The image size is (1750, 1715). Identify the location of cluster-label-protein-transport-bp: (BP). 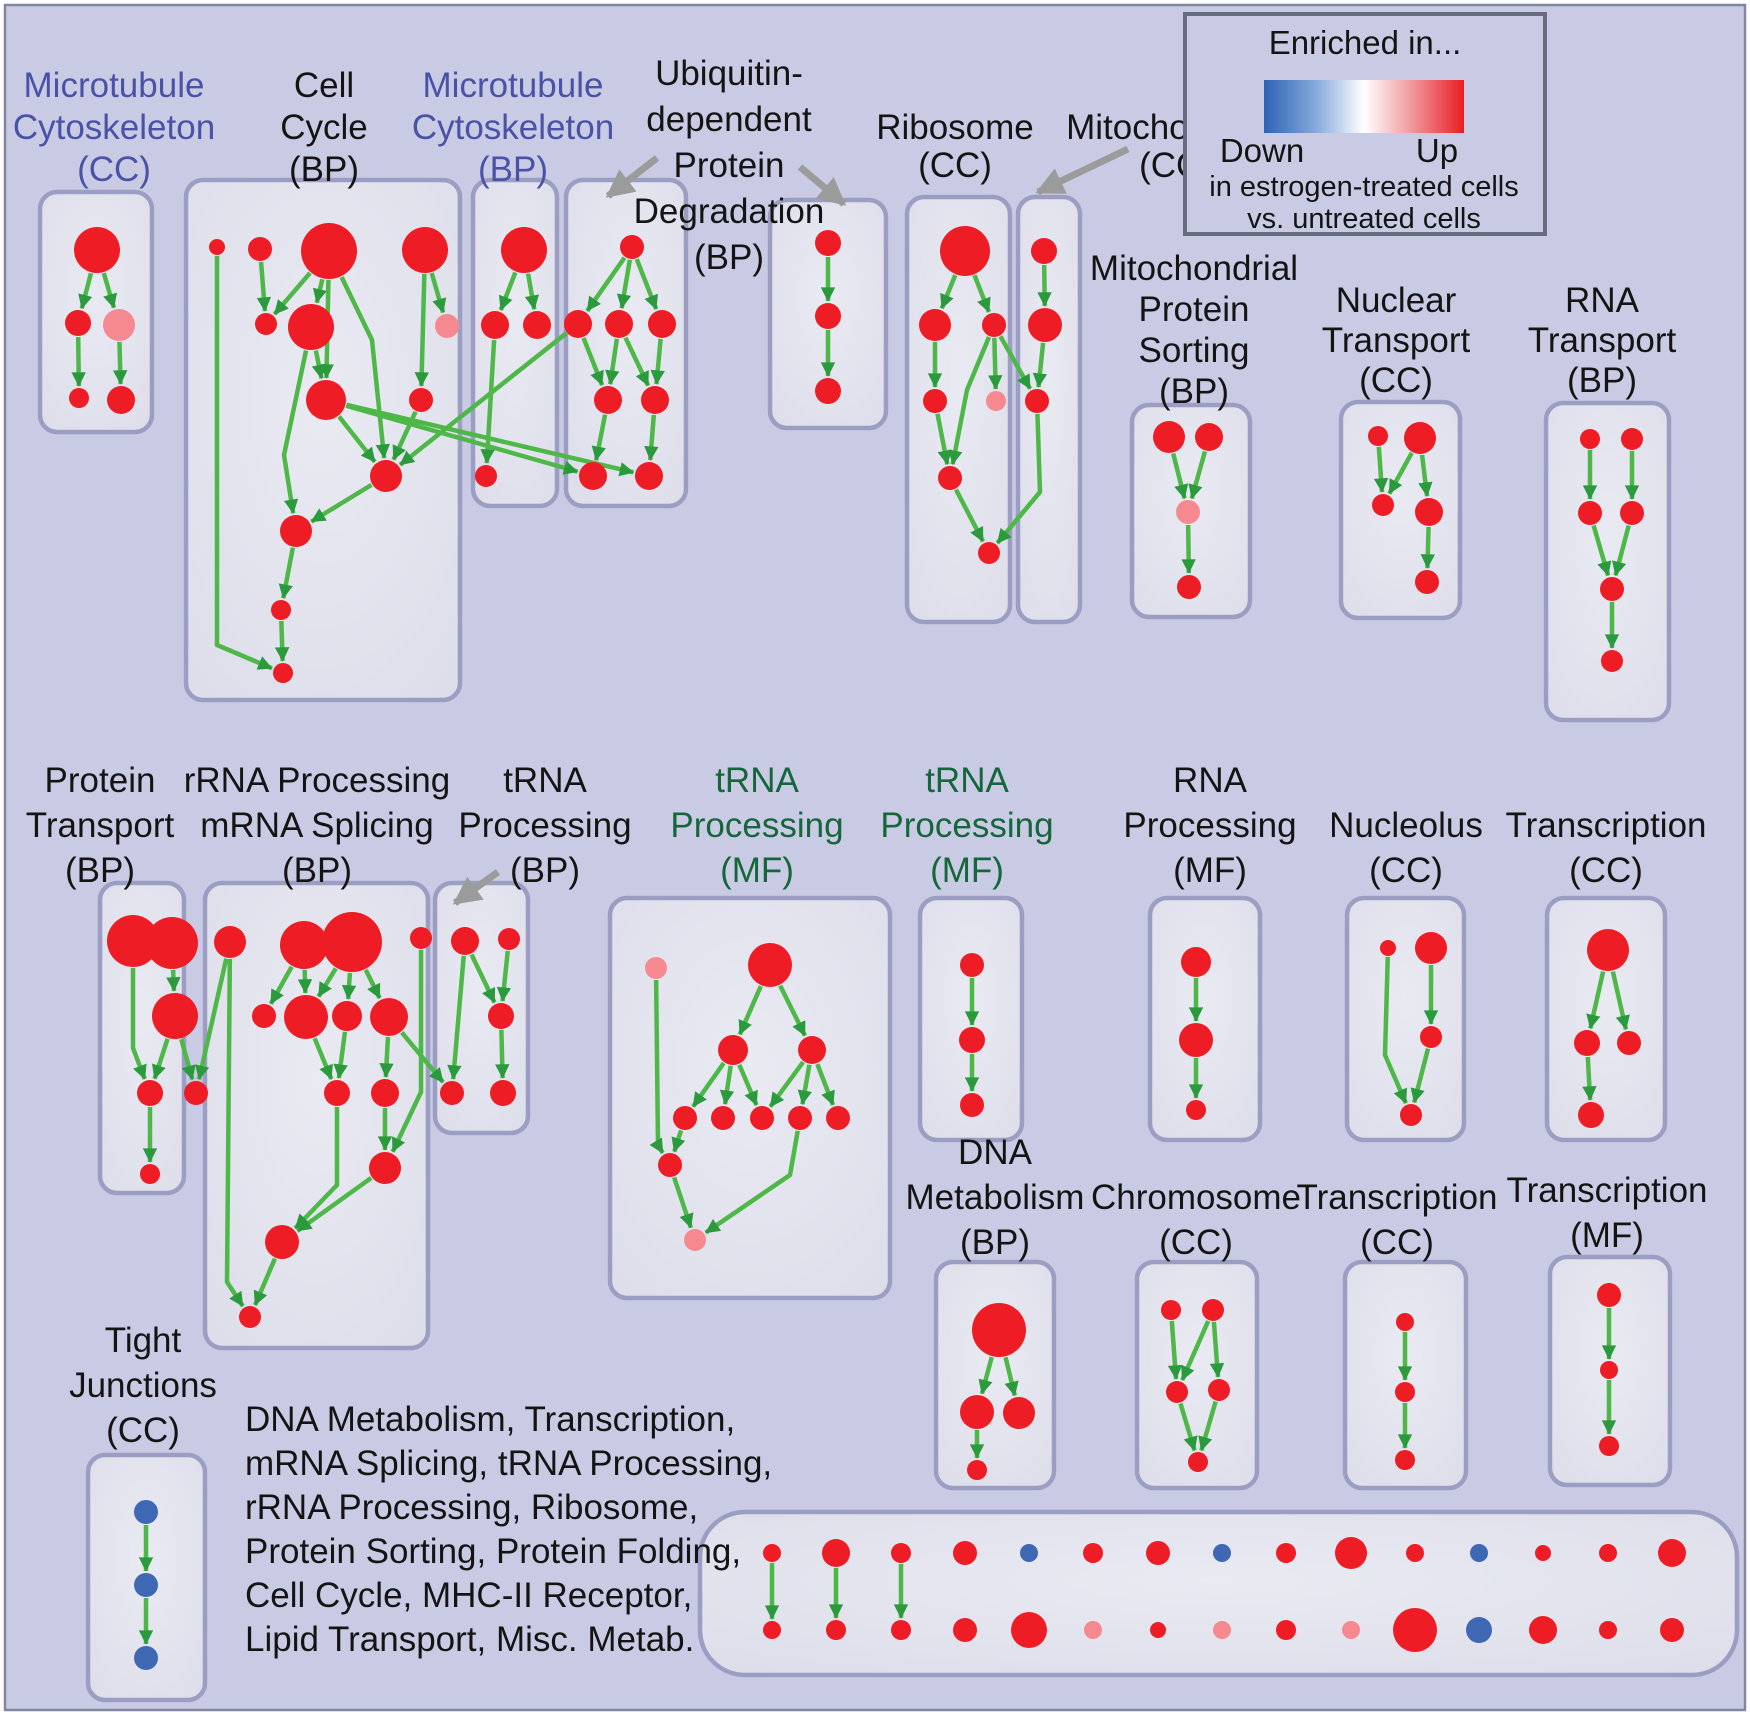
(100, 870).